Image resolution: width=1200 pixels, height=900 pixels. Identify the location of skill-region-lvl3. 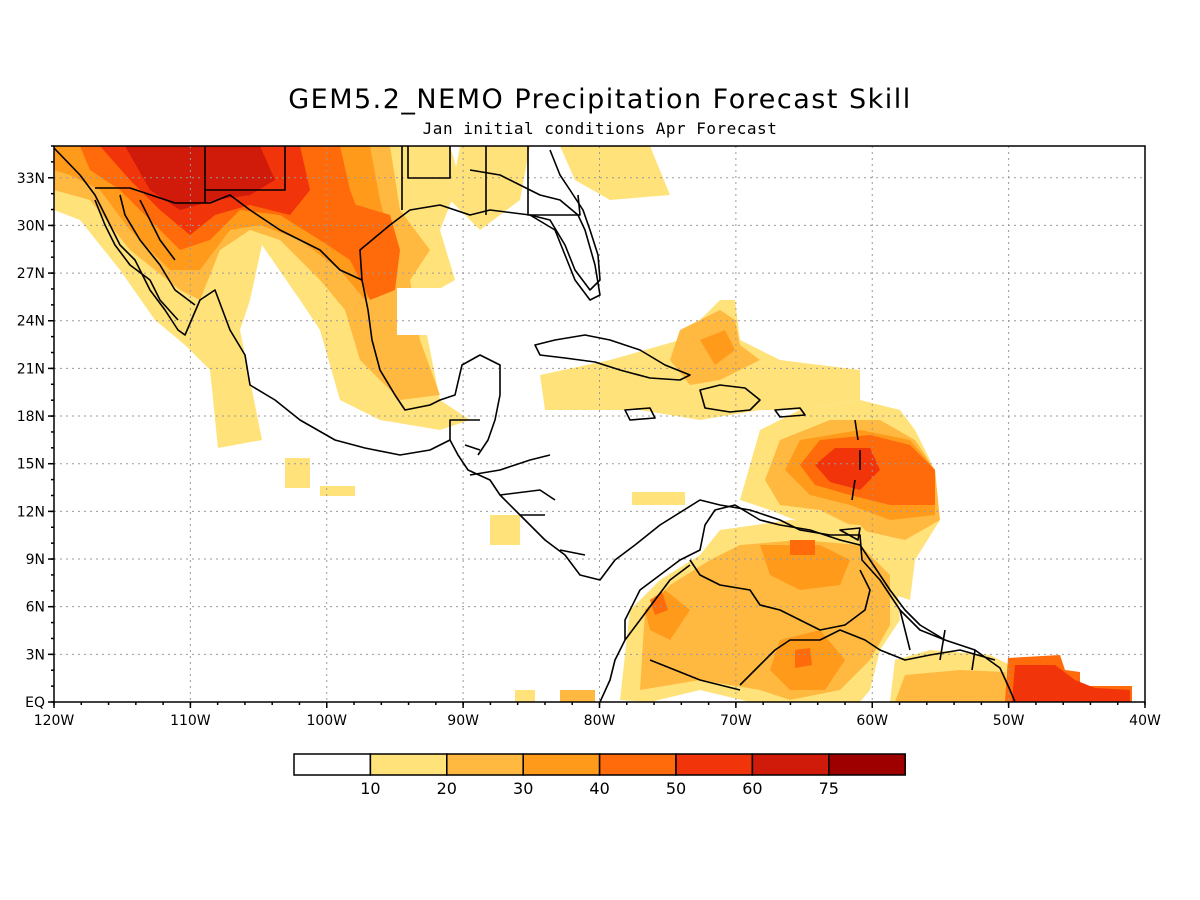
(717, 347).